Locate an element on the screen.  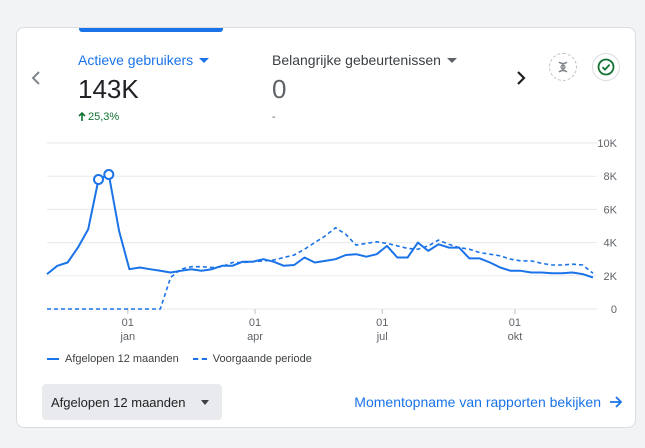
insights-icon is located at coordinates (563, 67).